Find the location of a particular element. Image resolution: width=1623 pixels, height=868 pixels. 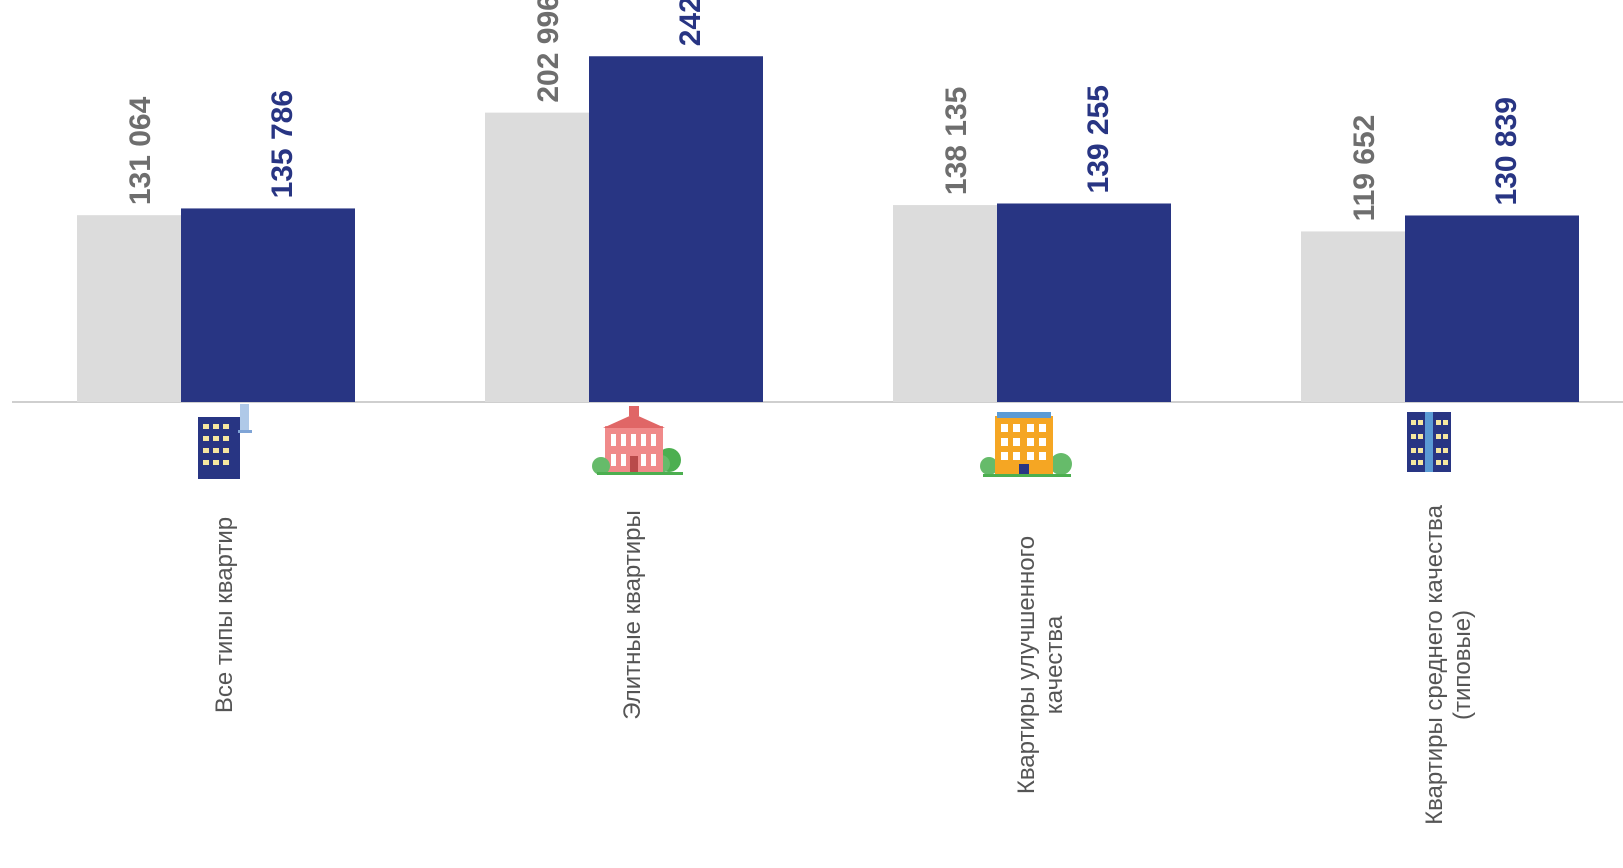

value-label-series-2-cat-3: 139 255 is located at coordinates (1098, 139).